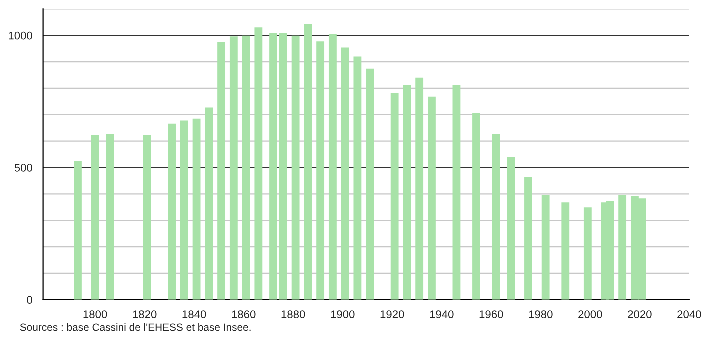 The image size is (710, 340). Describe the element at coordinates (541, 314) in the screenshot. I see `x-tick-label: 1980` at that location.